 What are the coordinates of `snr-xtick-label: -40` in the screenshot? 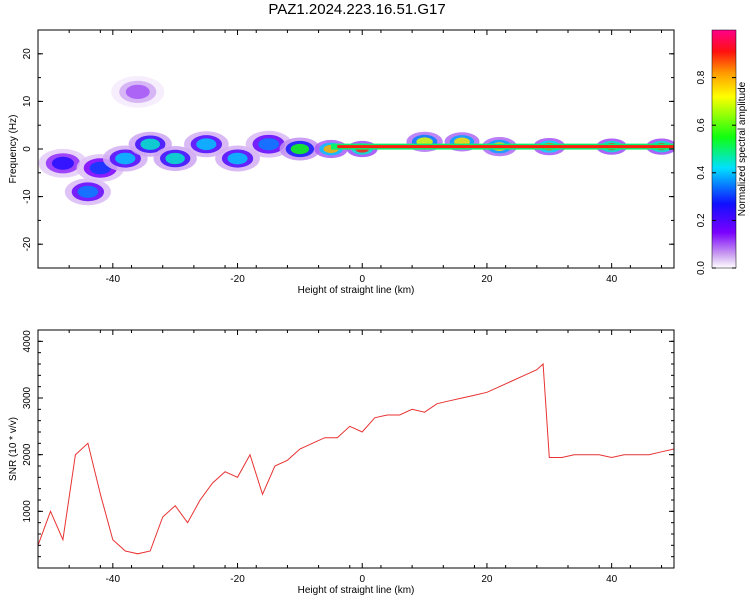 It's located at (113, 579).